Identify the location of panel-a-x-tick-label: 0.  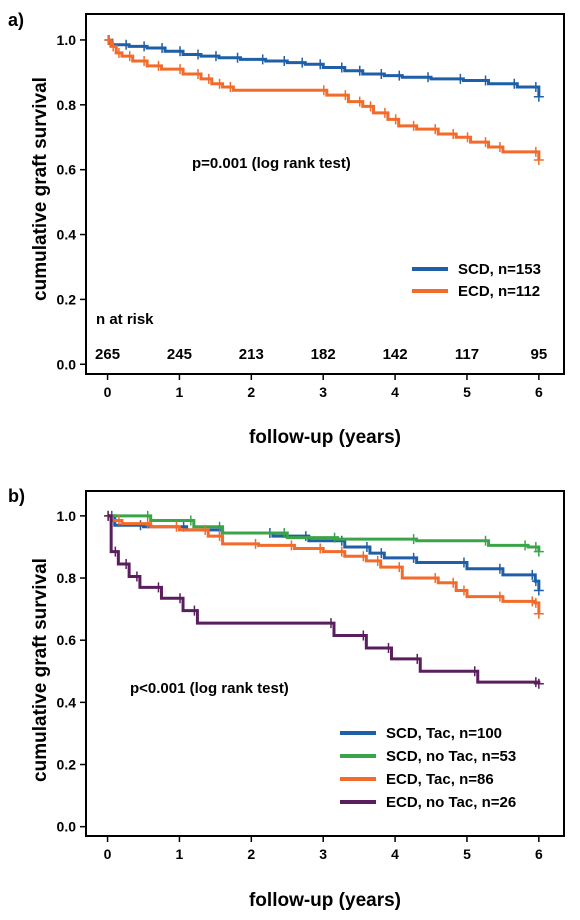
(108, 392).